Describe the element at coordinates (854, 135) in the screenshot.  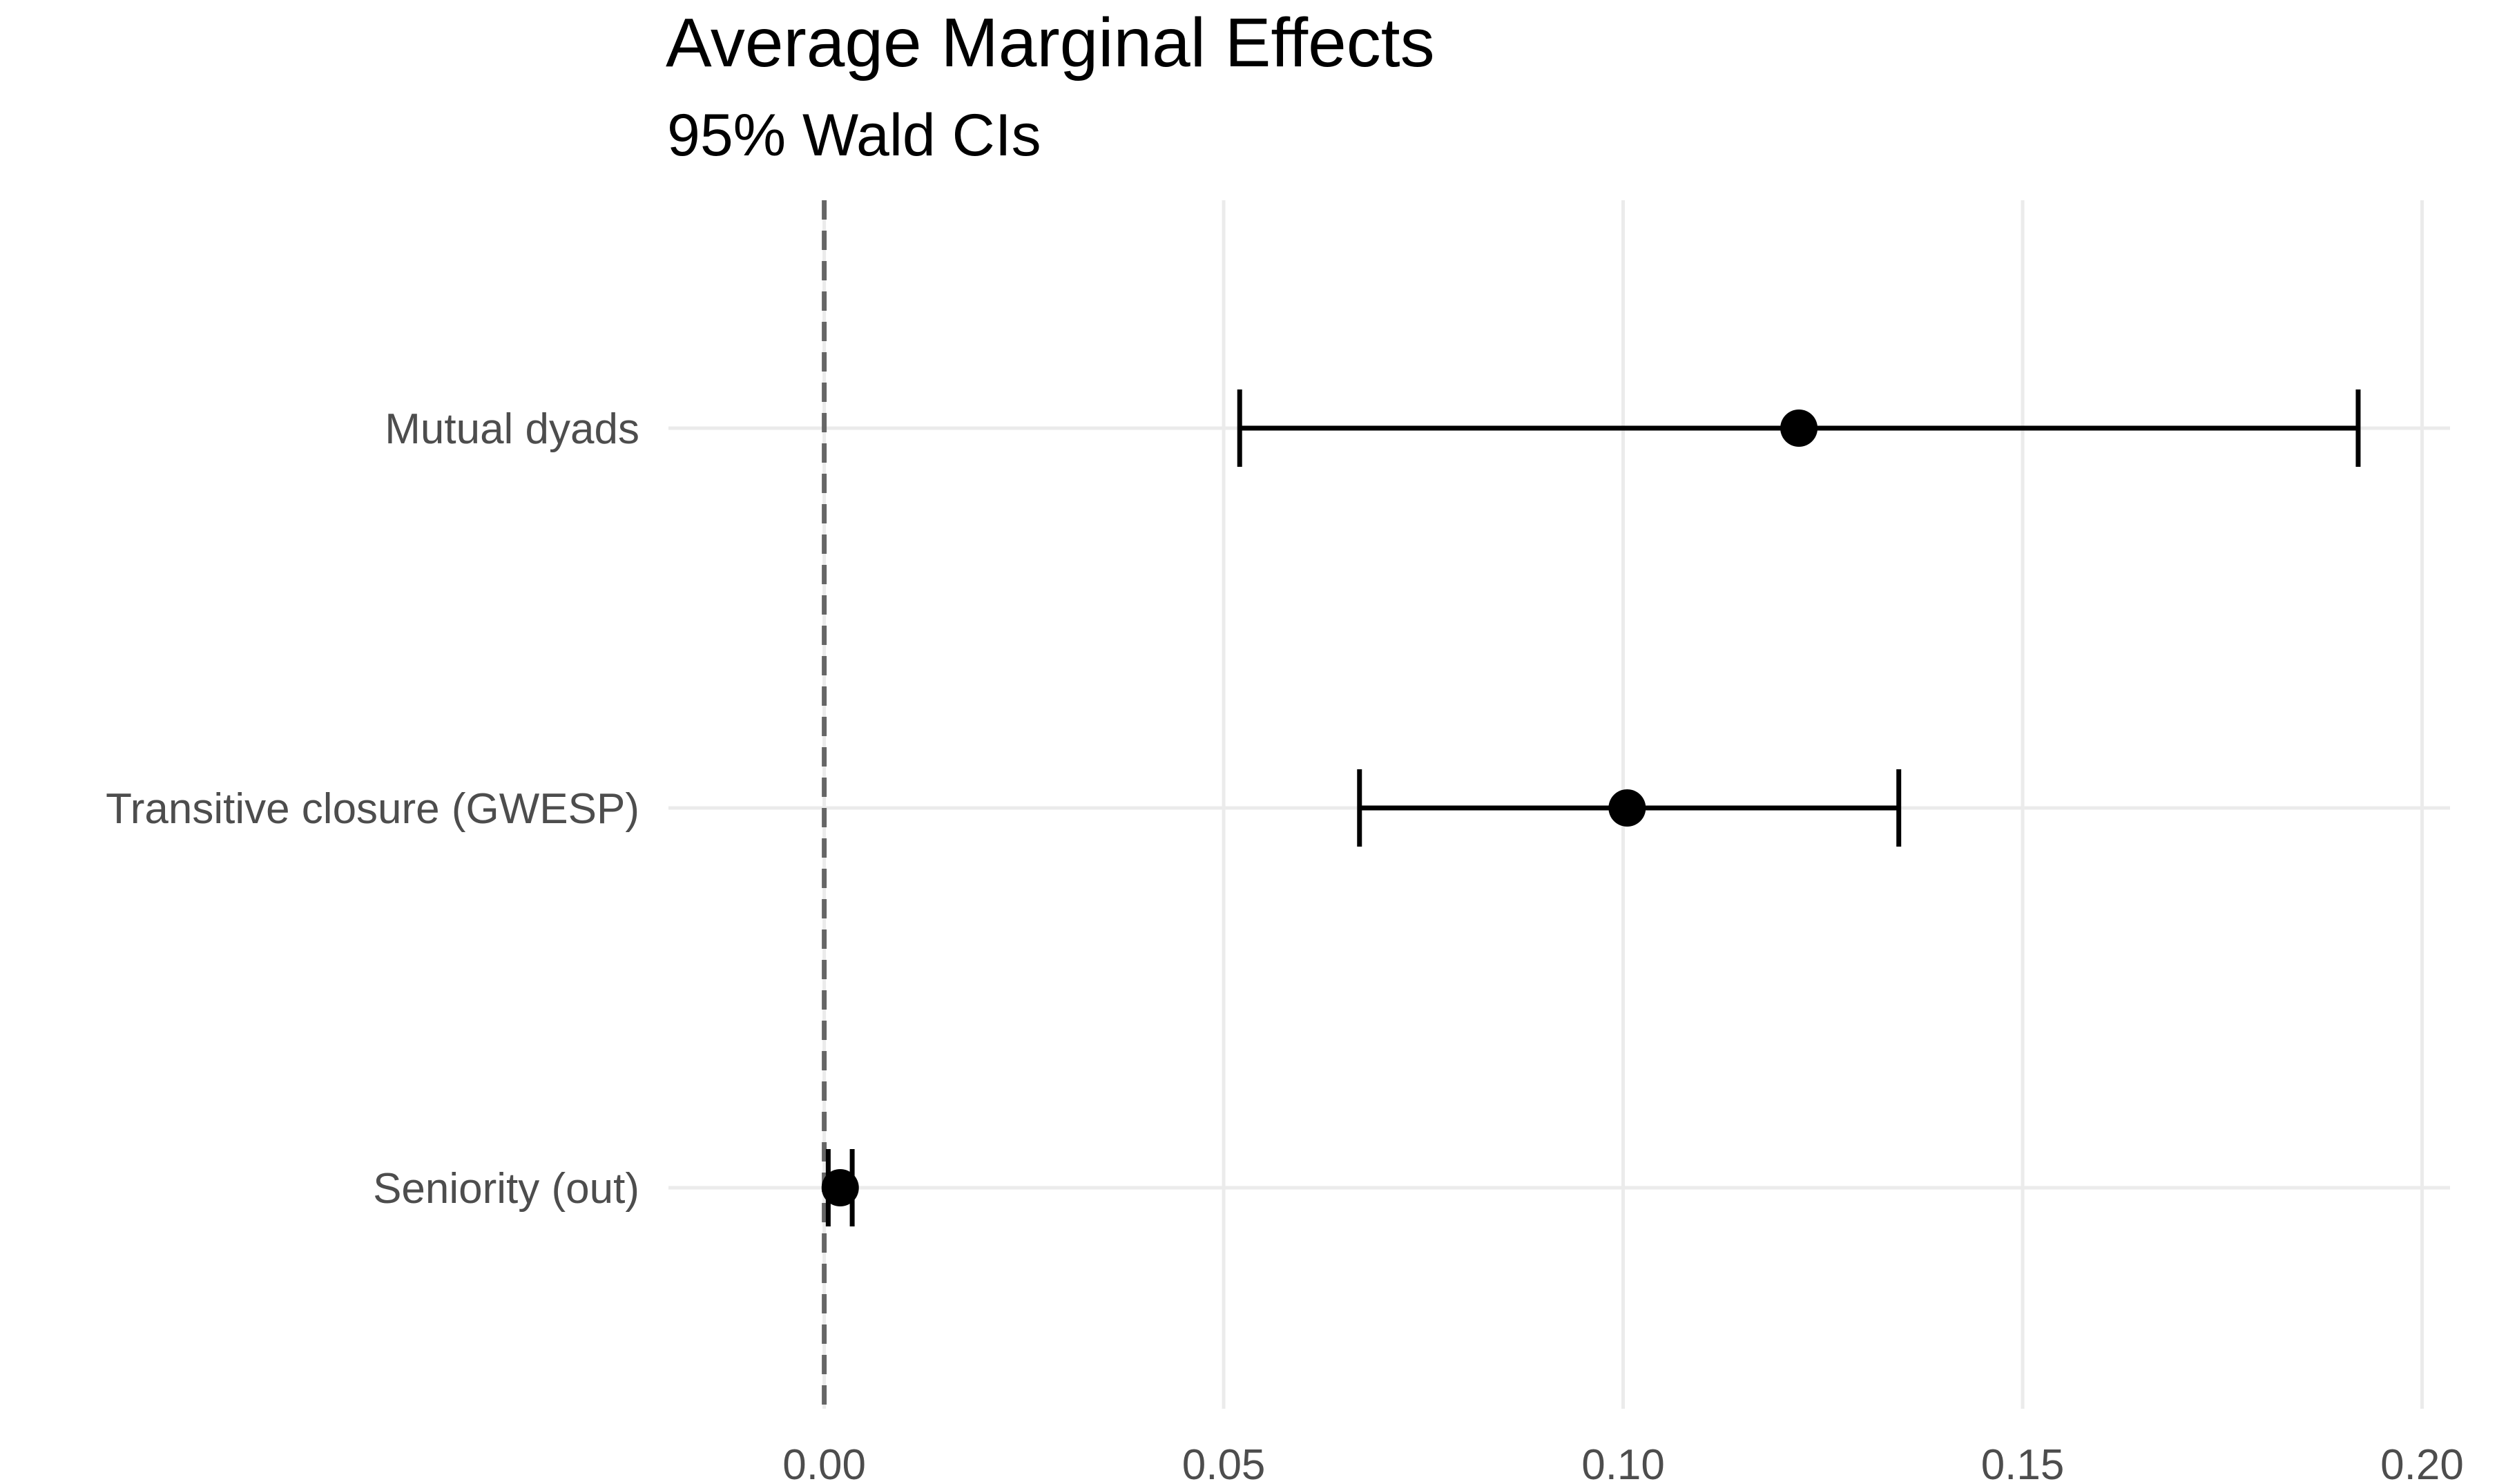
I see `chart-subtitle: 95% Wald CIs` at that location.